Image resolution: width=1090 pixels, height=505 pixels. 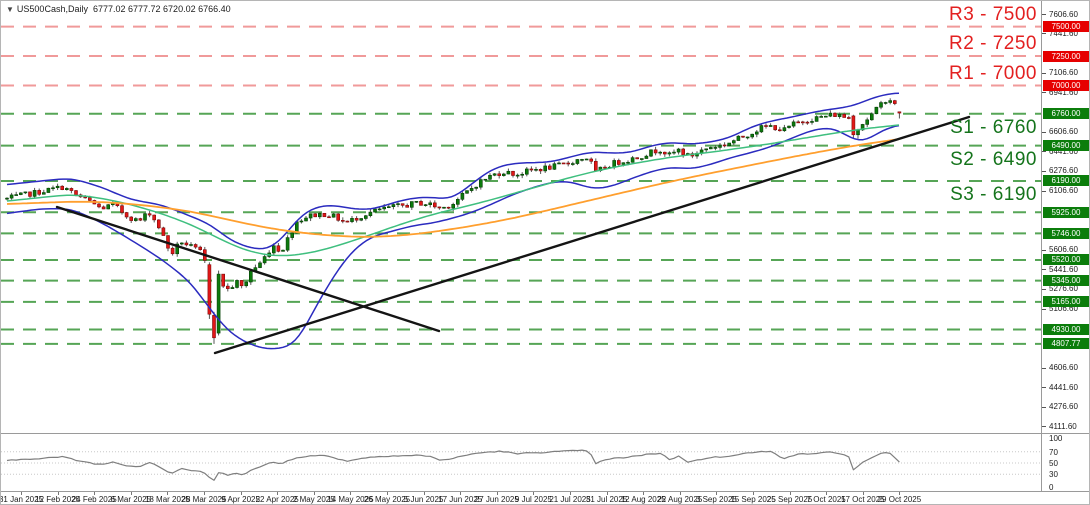 What do you see at coordinates (204, 499) in the screenshot?
I see `date-label: 28 Mar 2025` at bounding box center [204, 499].